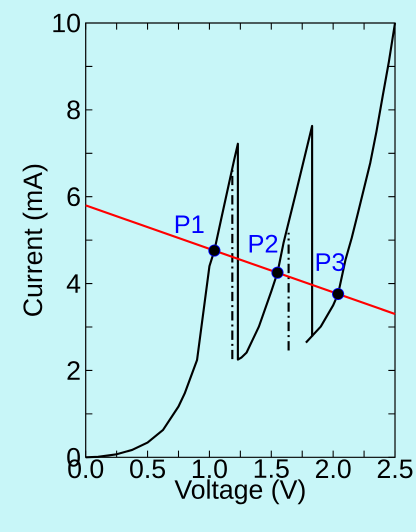 The width and height of the screenshot is (416, 532). Describe the element at coordinates (74, 370) in the screenshot. I see `y-tick-label: 2` at that location.